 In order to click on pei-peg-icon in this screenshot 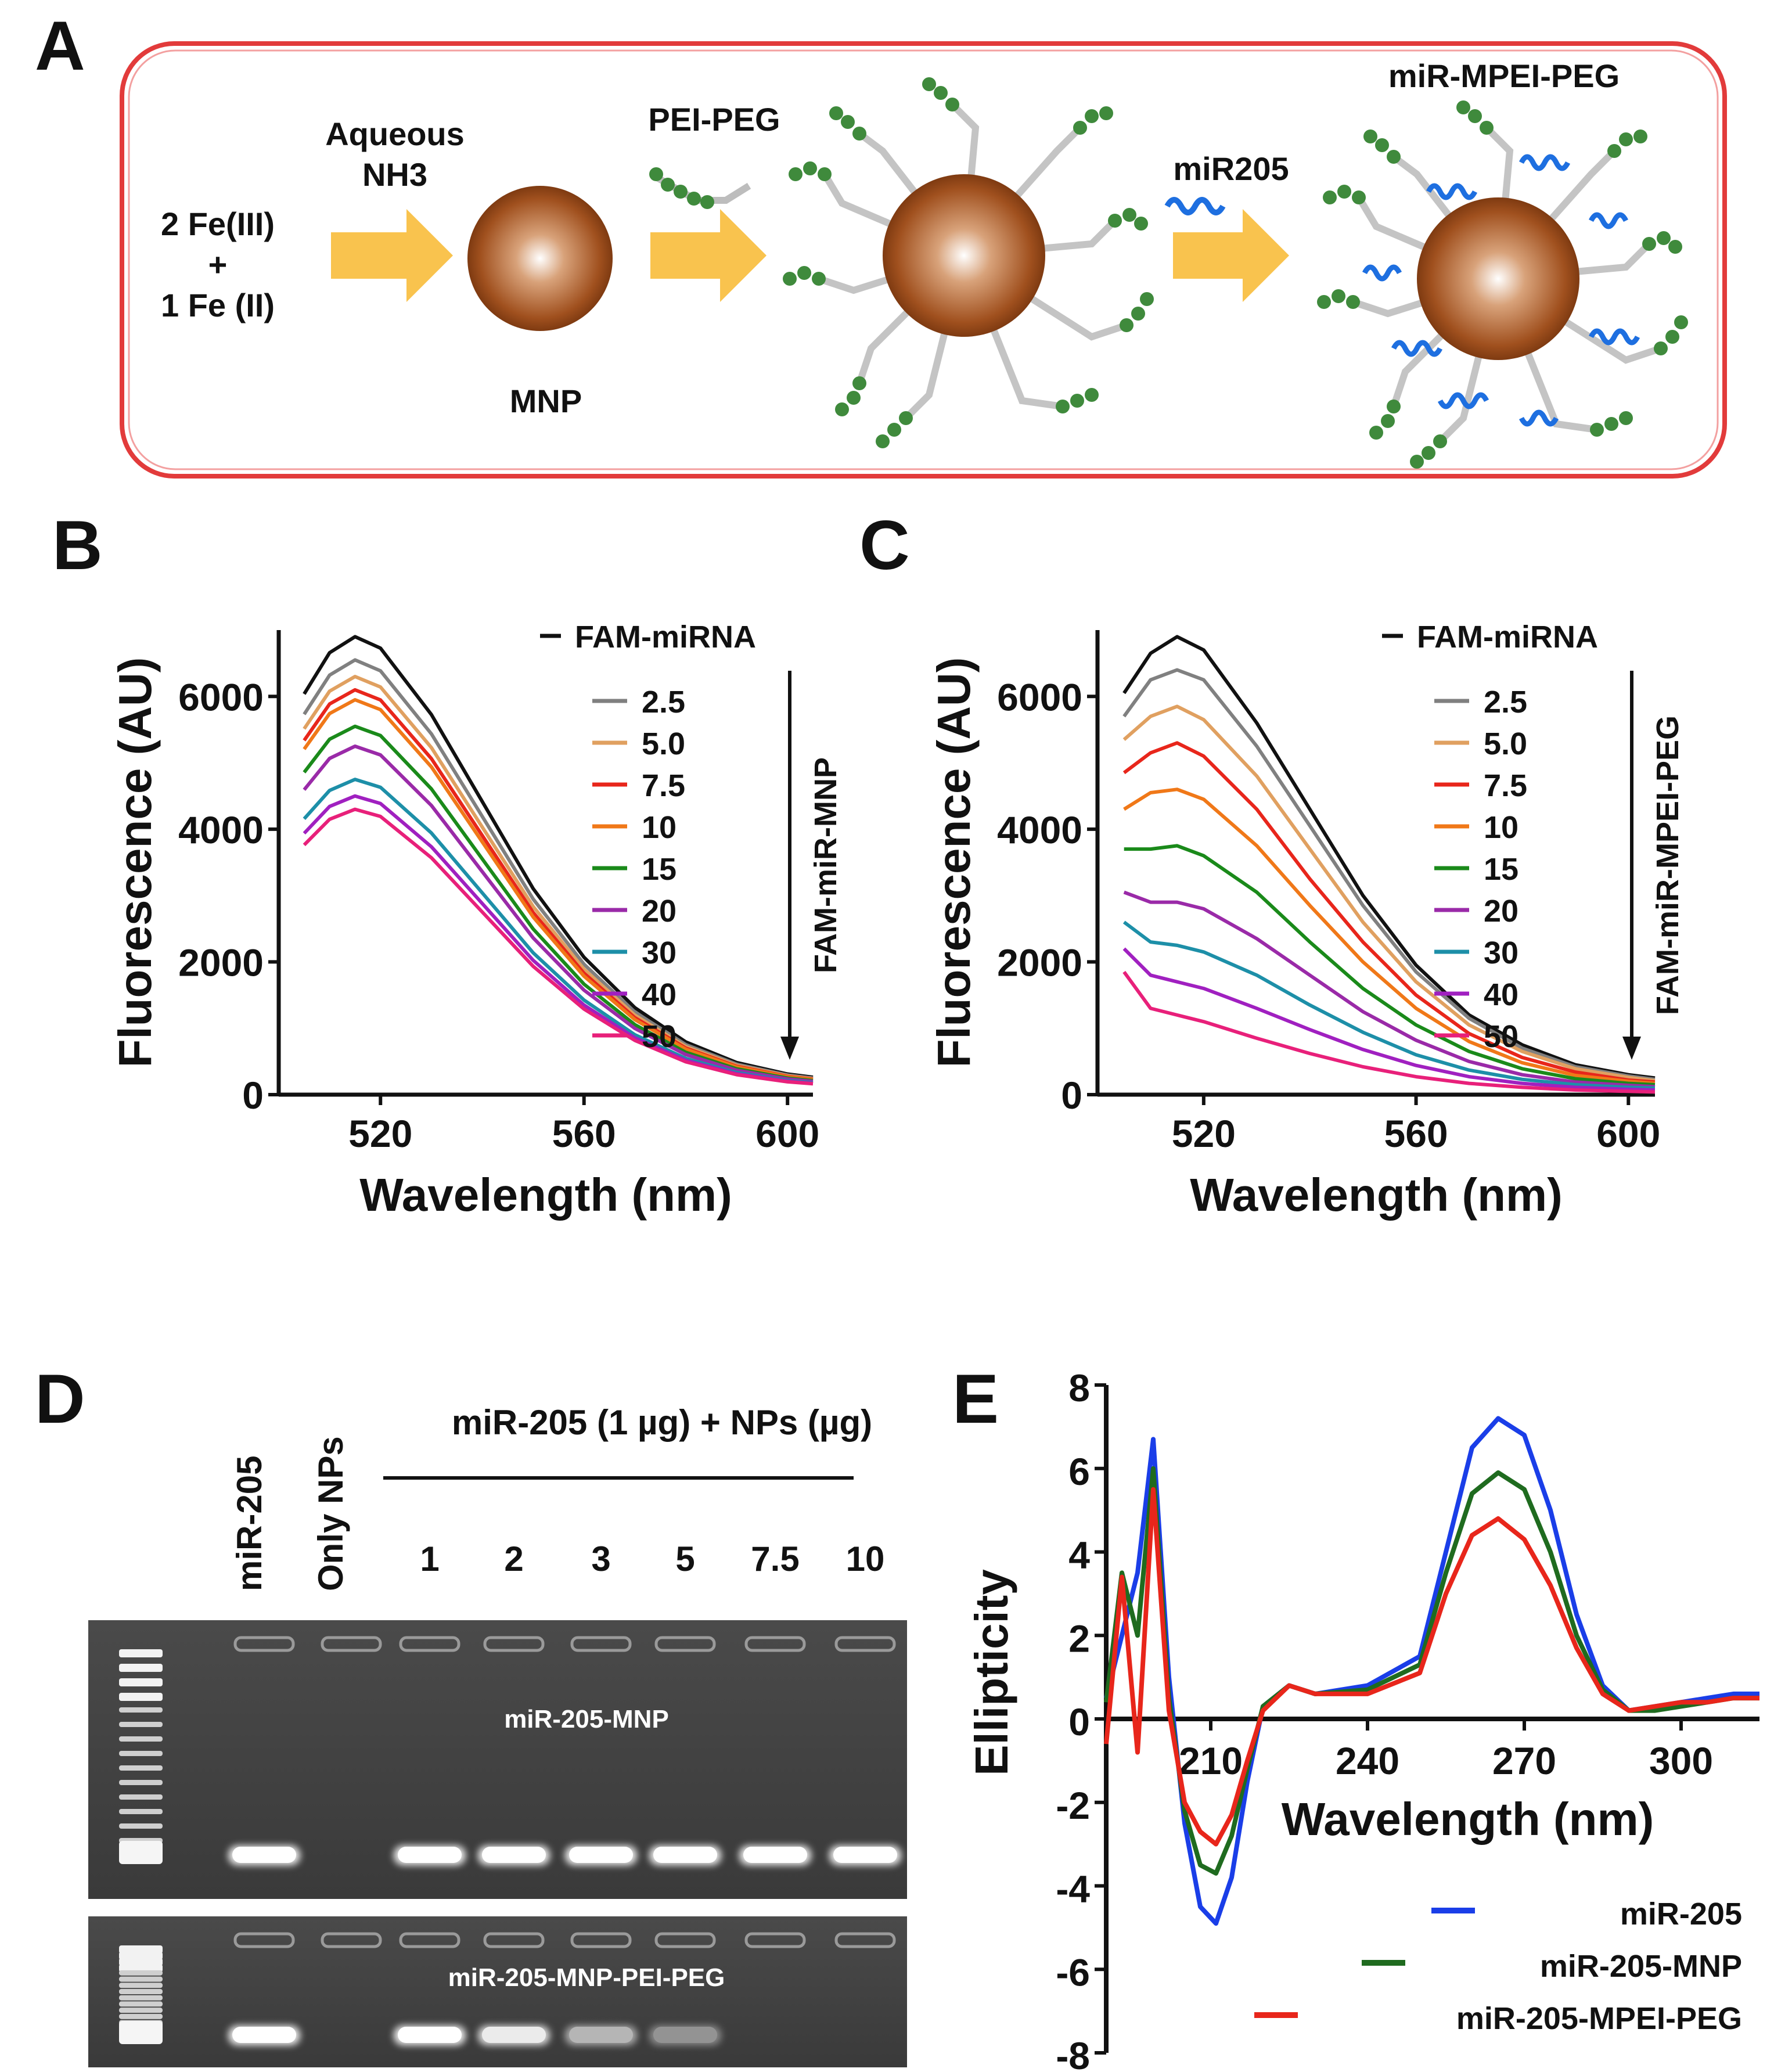, I will do `click(700, 188)`.